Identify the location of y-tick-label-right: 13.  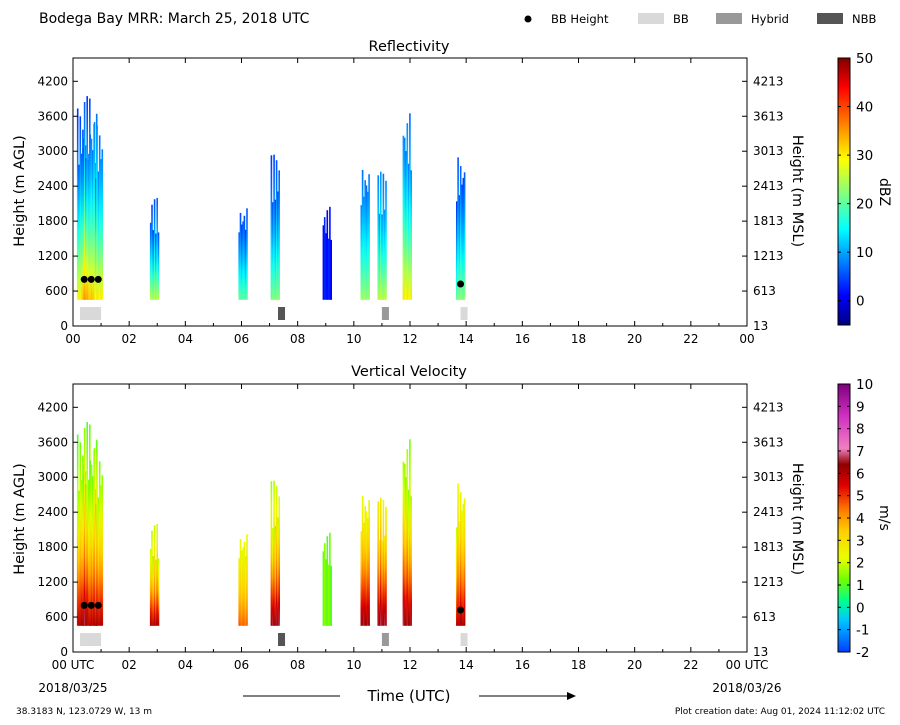
(760, 652).